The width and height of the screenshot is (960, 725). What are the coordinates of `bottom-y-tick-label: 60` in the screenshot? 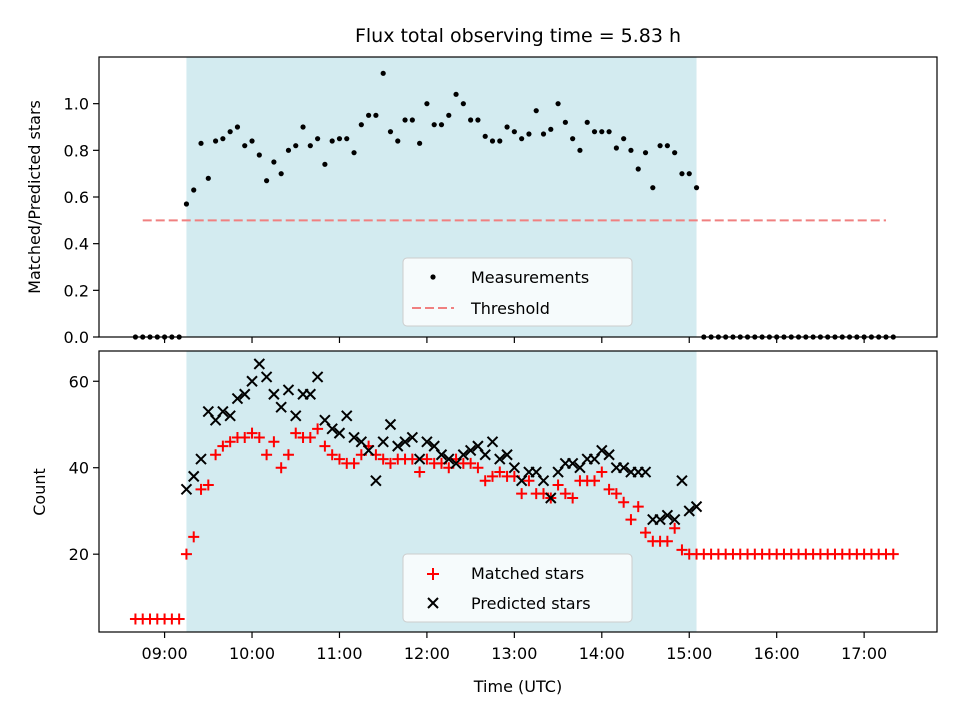 It's located at (79, 381).